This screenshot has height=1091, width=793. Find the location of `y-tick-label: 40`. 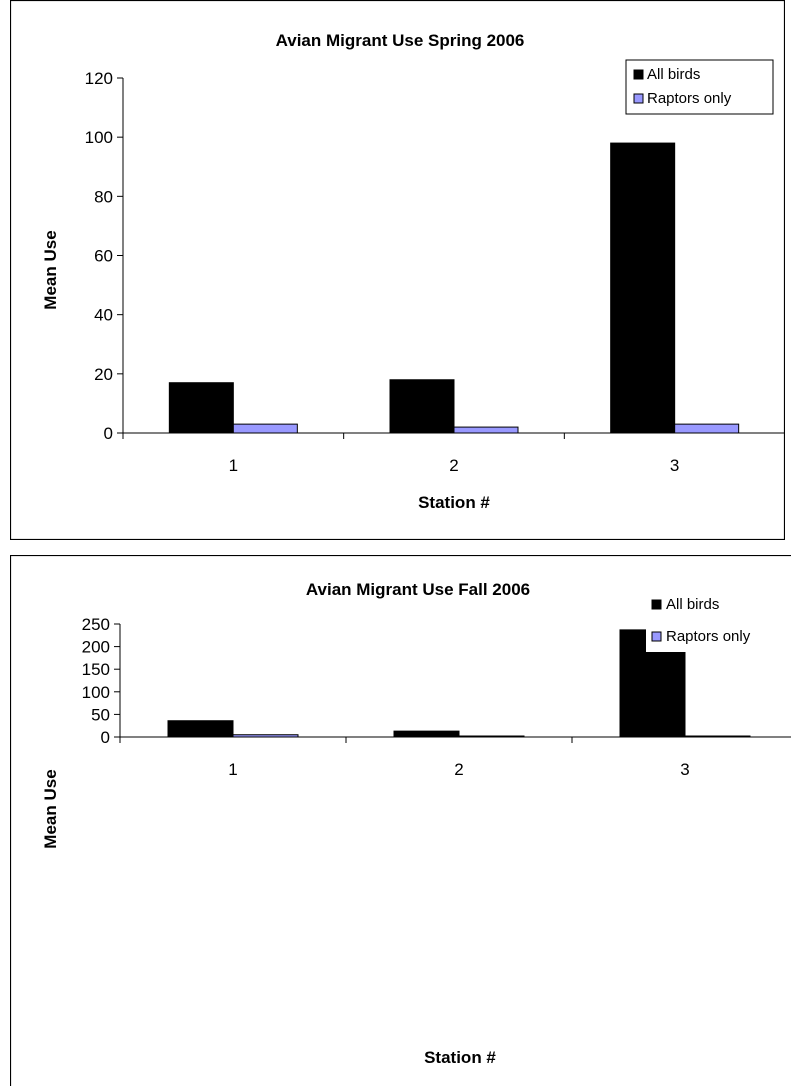

y-tick-label: 40 is located at coordinates (103, 315).